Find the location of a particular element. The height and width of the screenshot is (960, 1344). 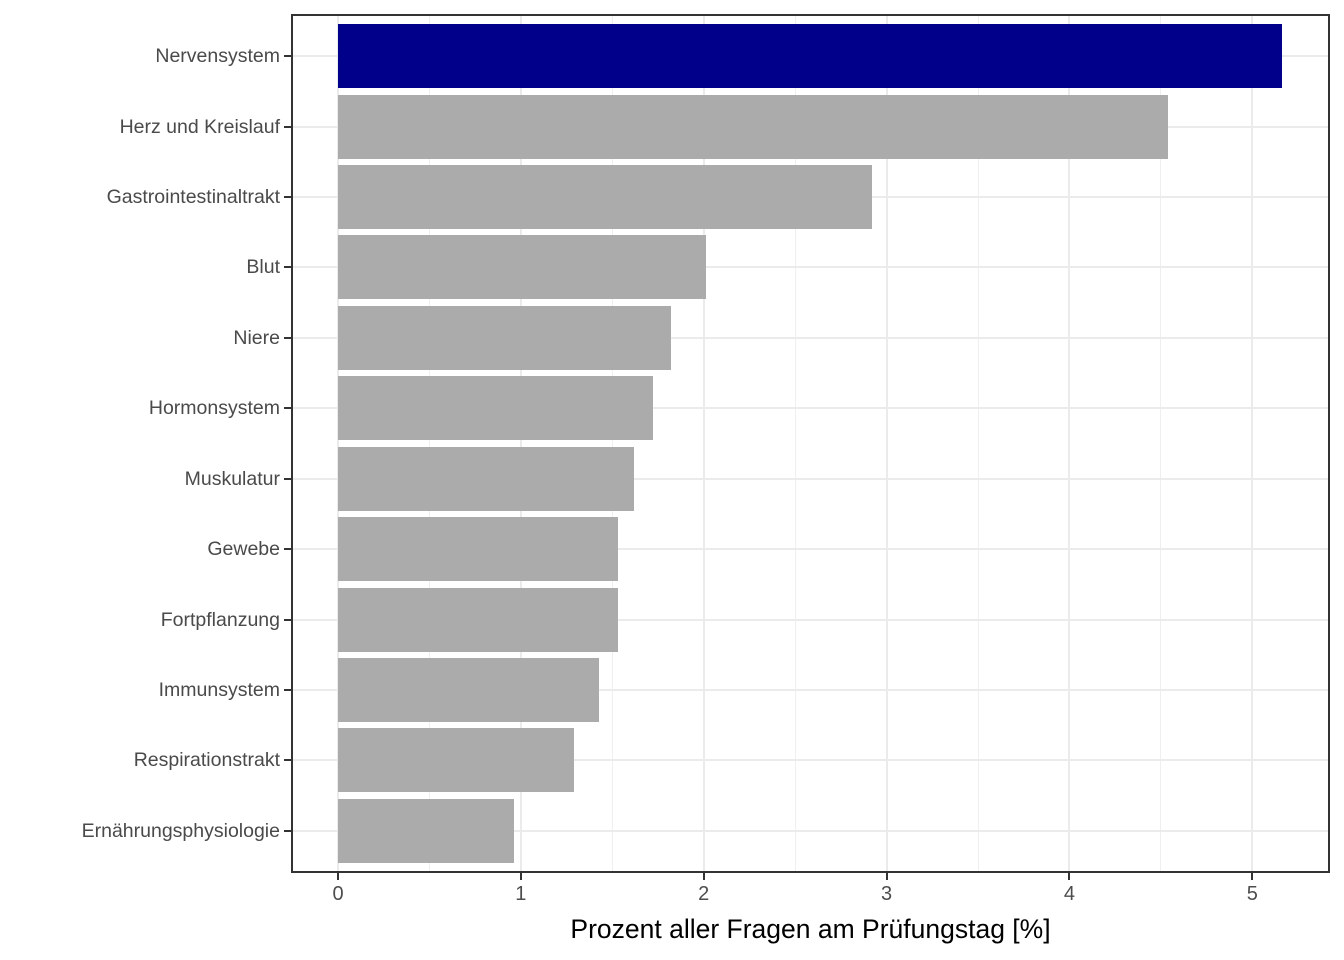

category-label: Hormonsystem is located at coordinates (214, 408).